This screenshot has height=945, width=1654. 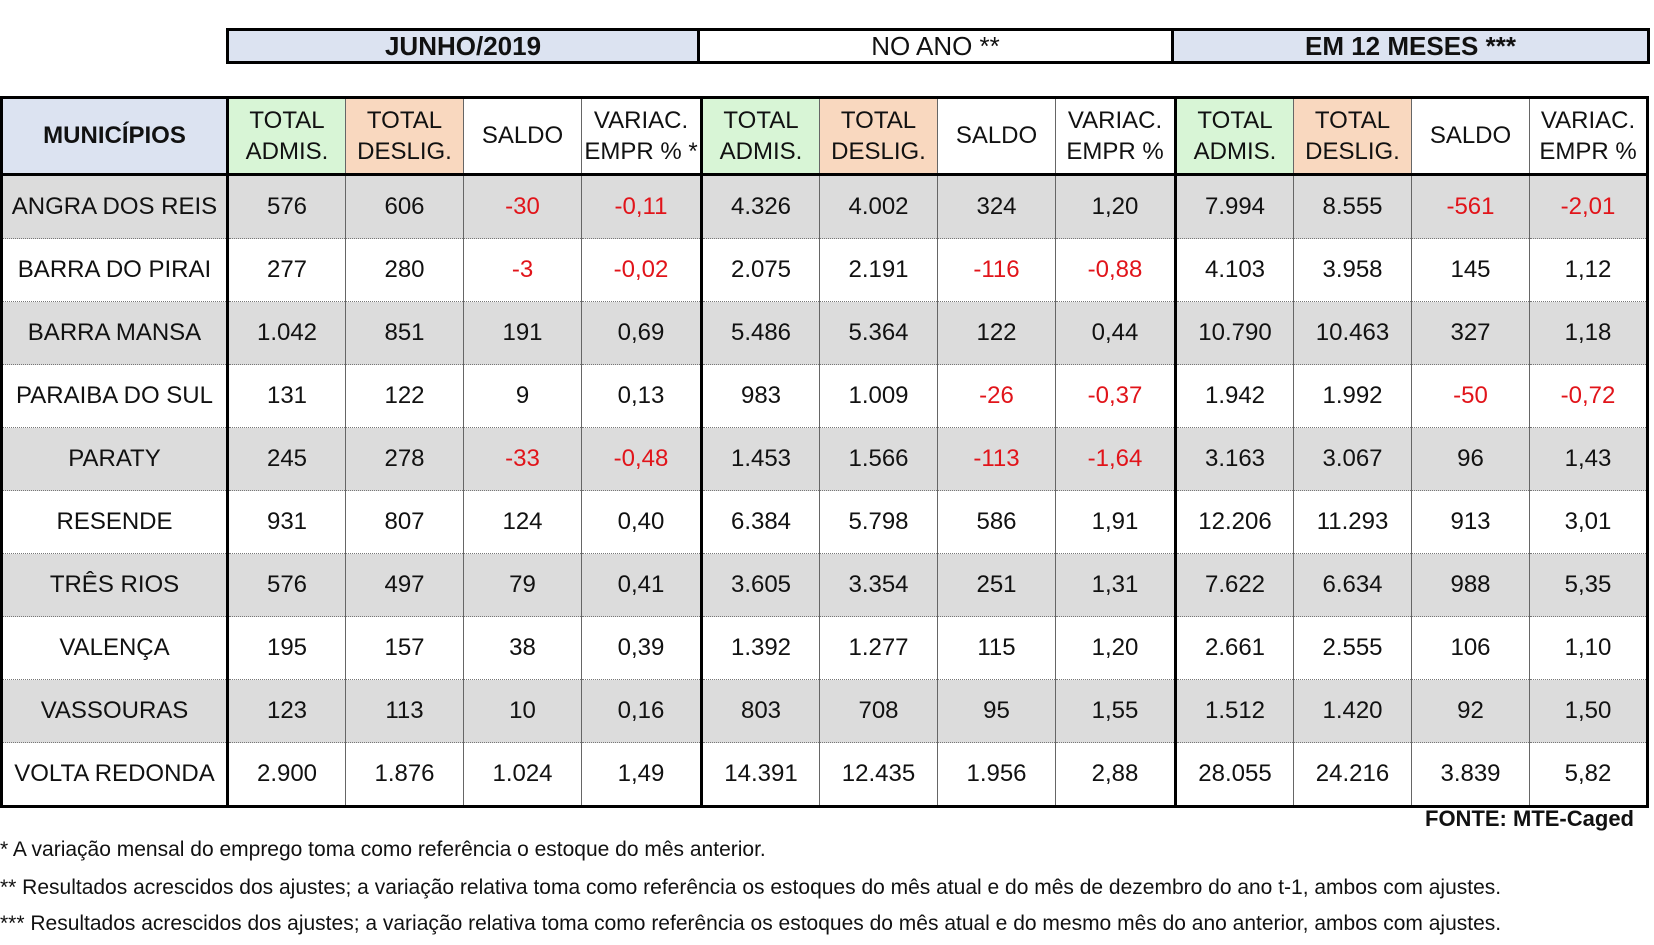 I want to click on table-cell: 123, so click(x=286, y=711).